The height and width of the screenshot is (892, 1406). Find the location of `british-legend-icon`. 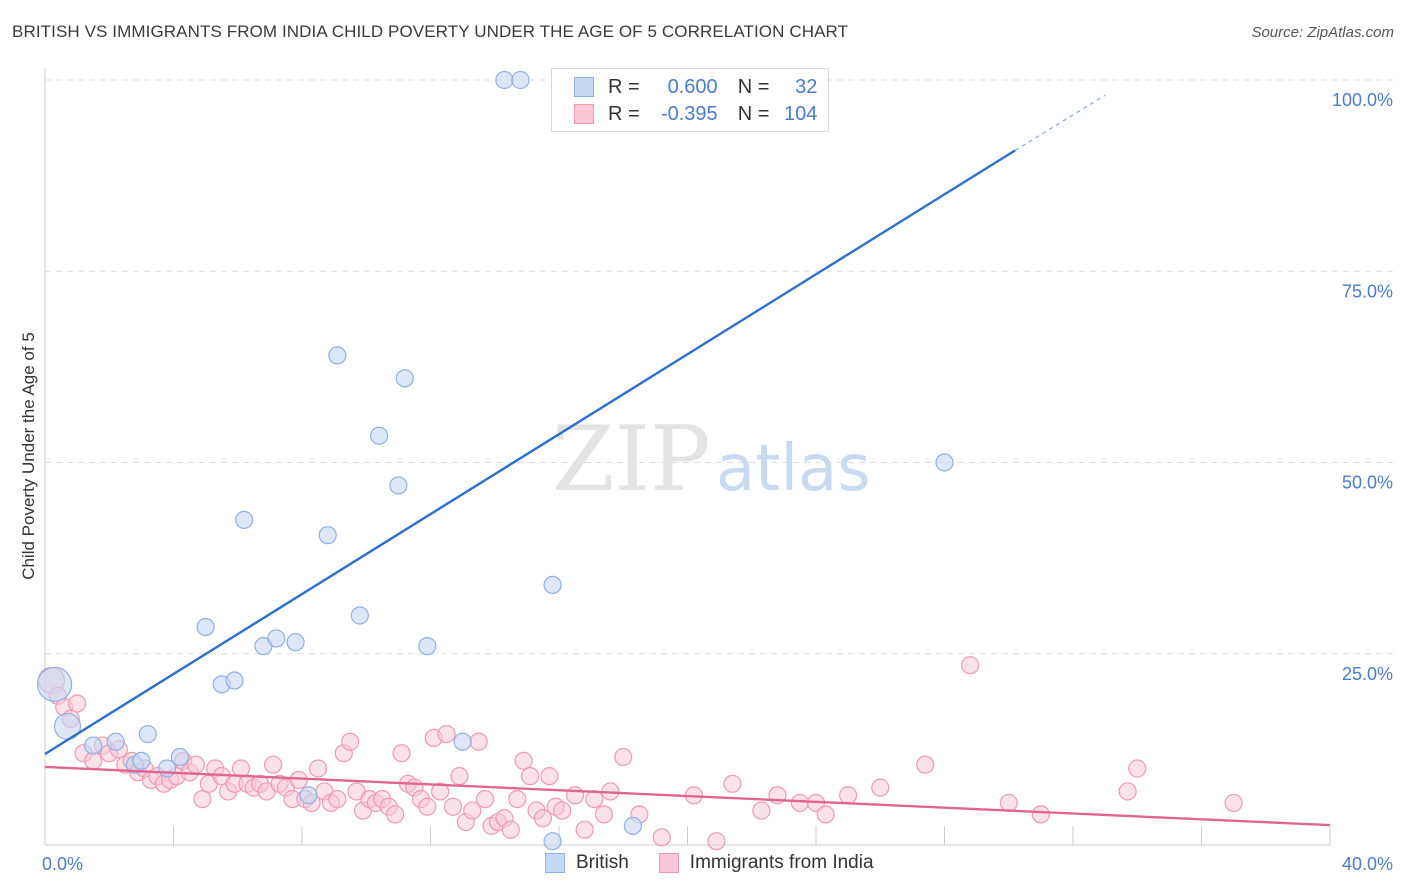

british-legend-icon is located at coordinates (555, 863).